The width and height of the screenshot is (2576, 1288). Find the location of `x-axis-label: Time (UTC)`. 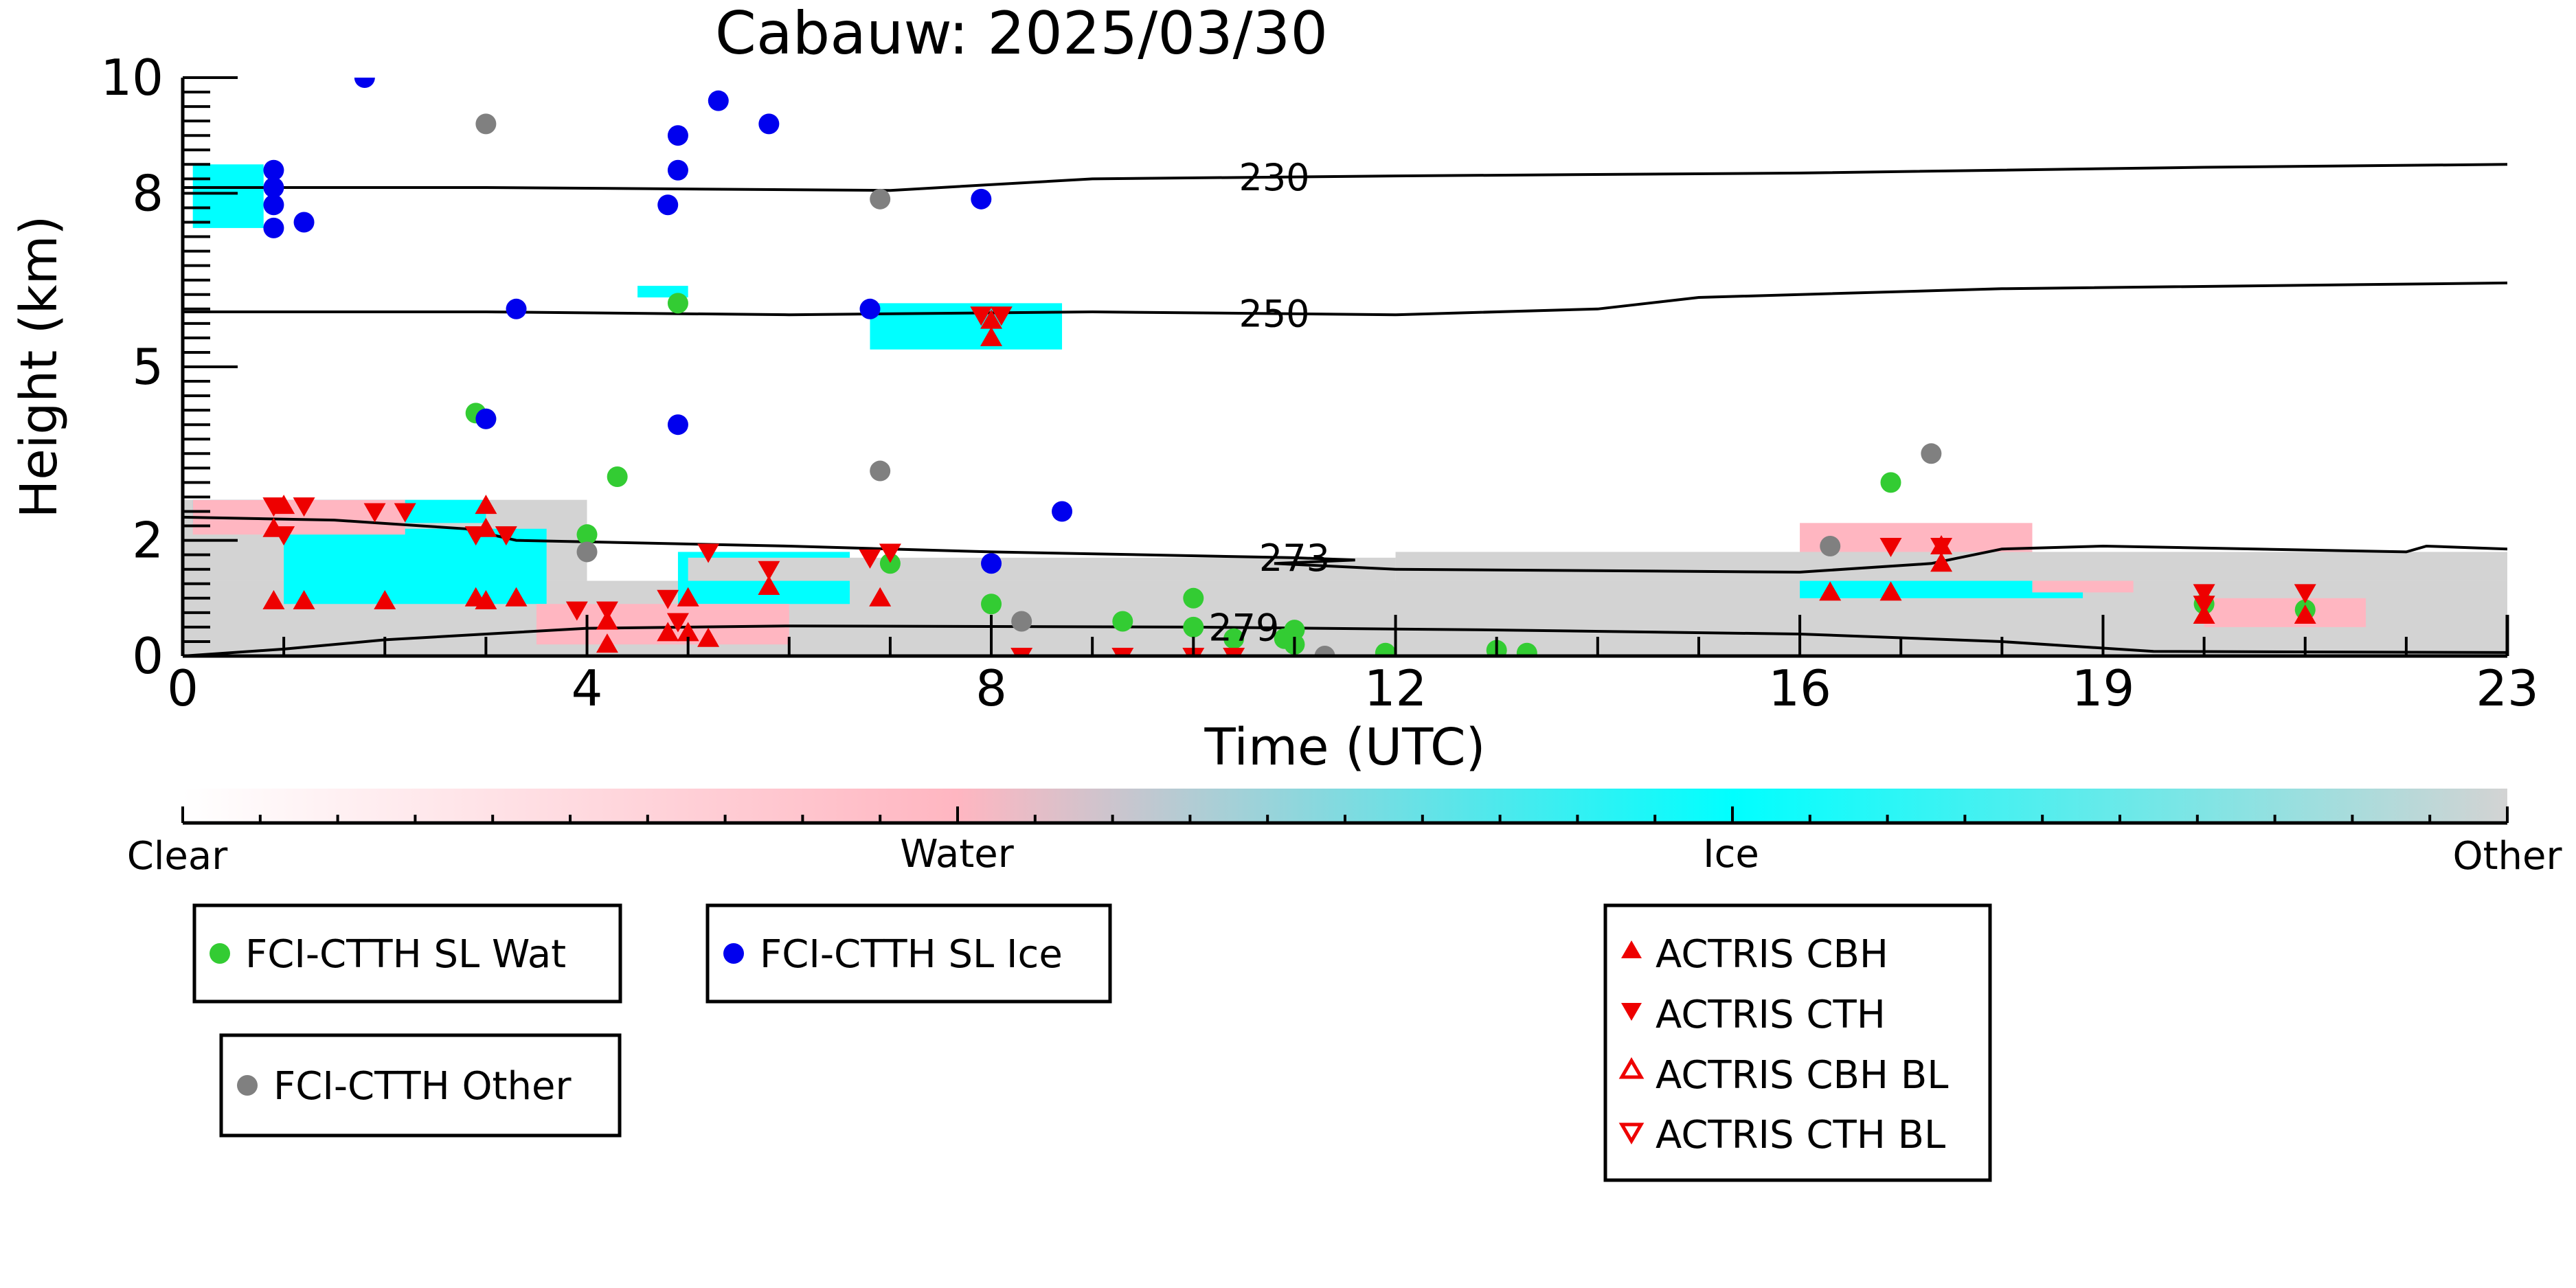

x-axis-label: Time (UTC) is located at coordinates (1344, 747).